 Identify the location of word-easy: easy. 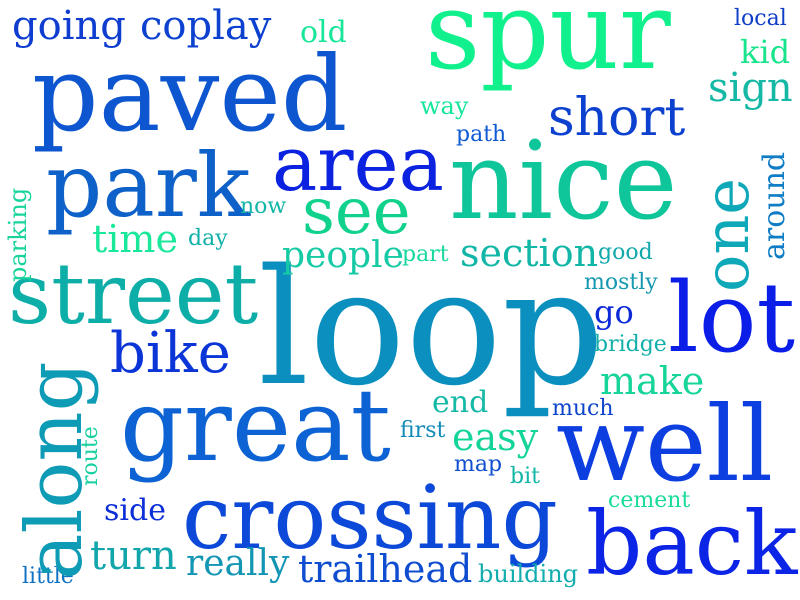
(495, 437).